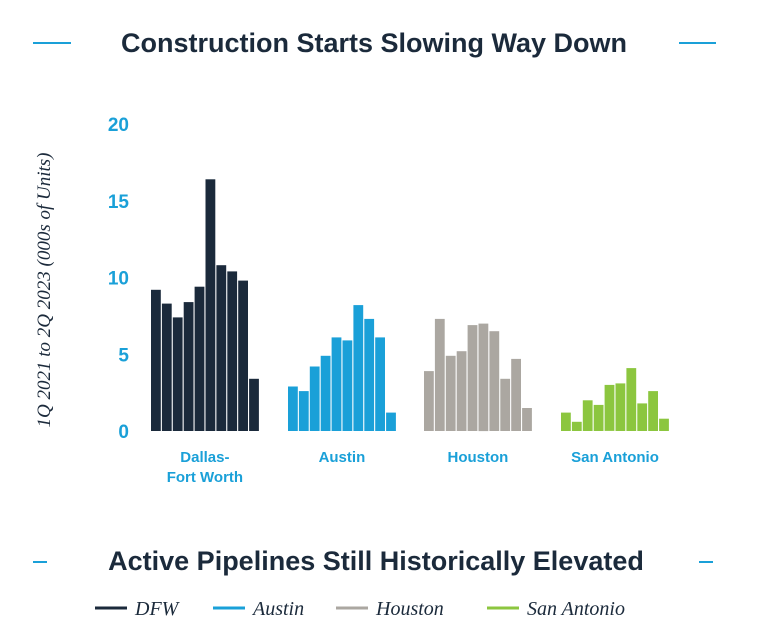 The image size is (757, 628). I want to click on category-label: Dallas-, so click(204, 457).